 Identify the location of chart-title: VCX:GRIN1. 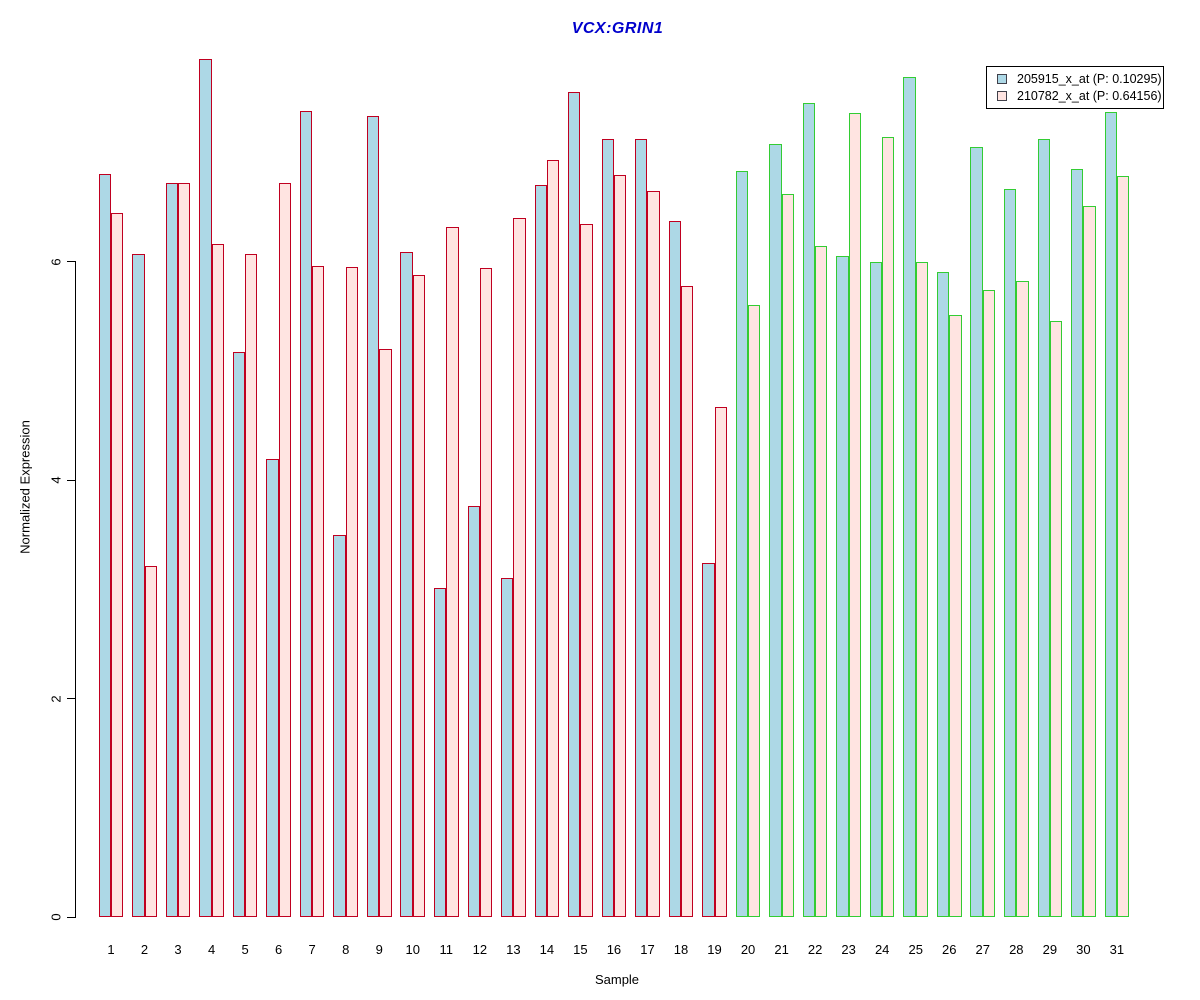
(617, 28).